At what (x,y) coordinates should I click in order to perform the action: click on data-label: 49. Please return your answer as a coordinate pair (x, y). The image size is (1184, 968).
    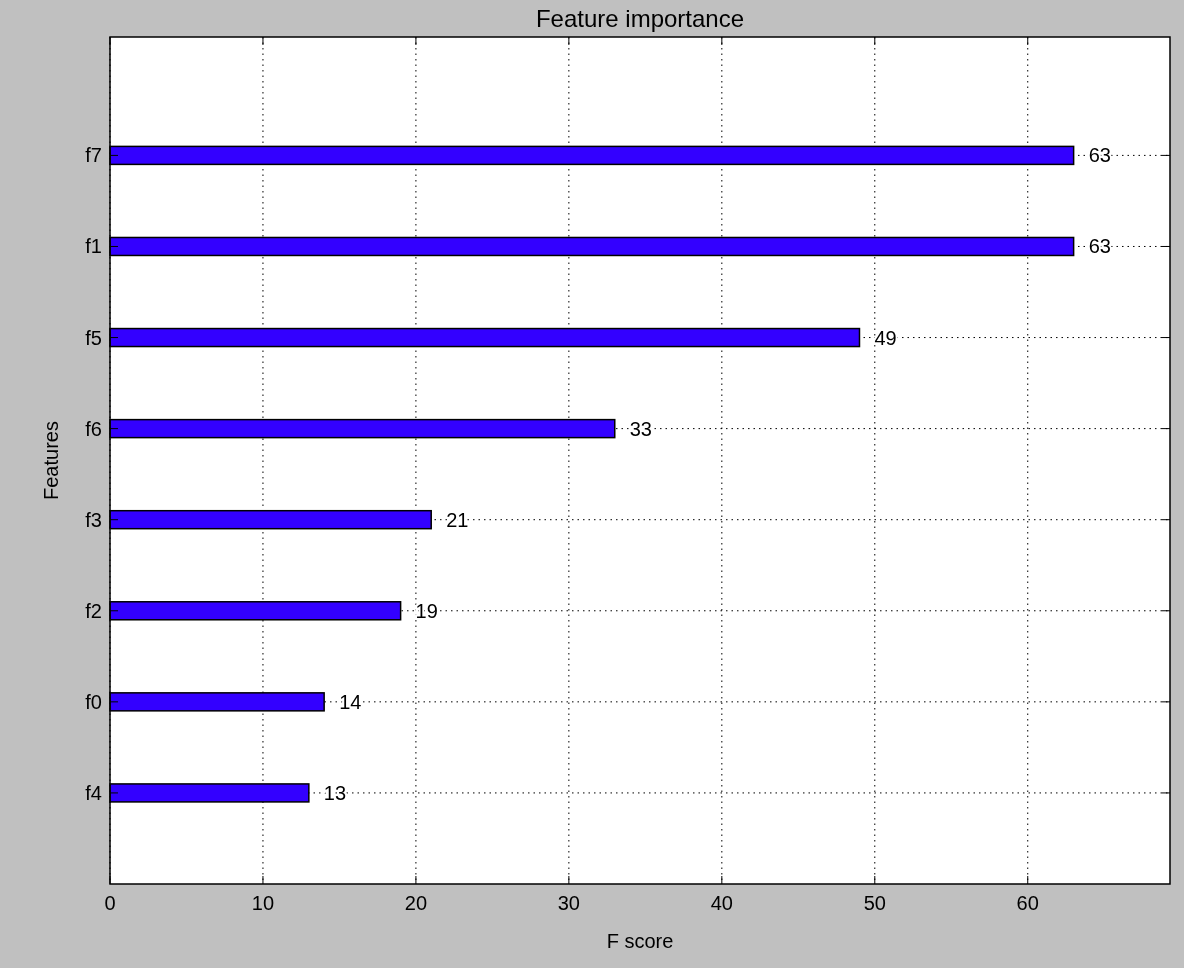
    Looking at the image, I should click on (885, 337).